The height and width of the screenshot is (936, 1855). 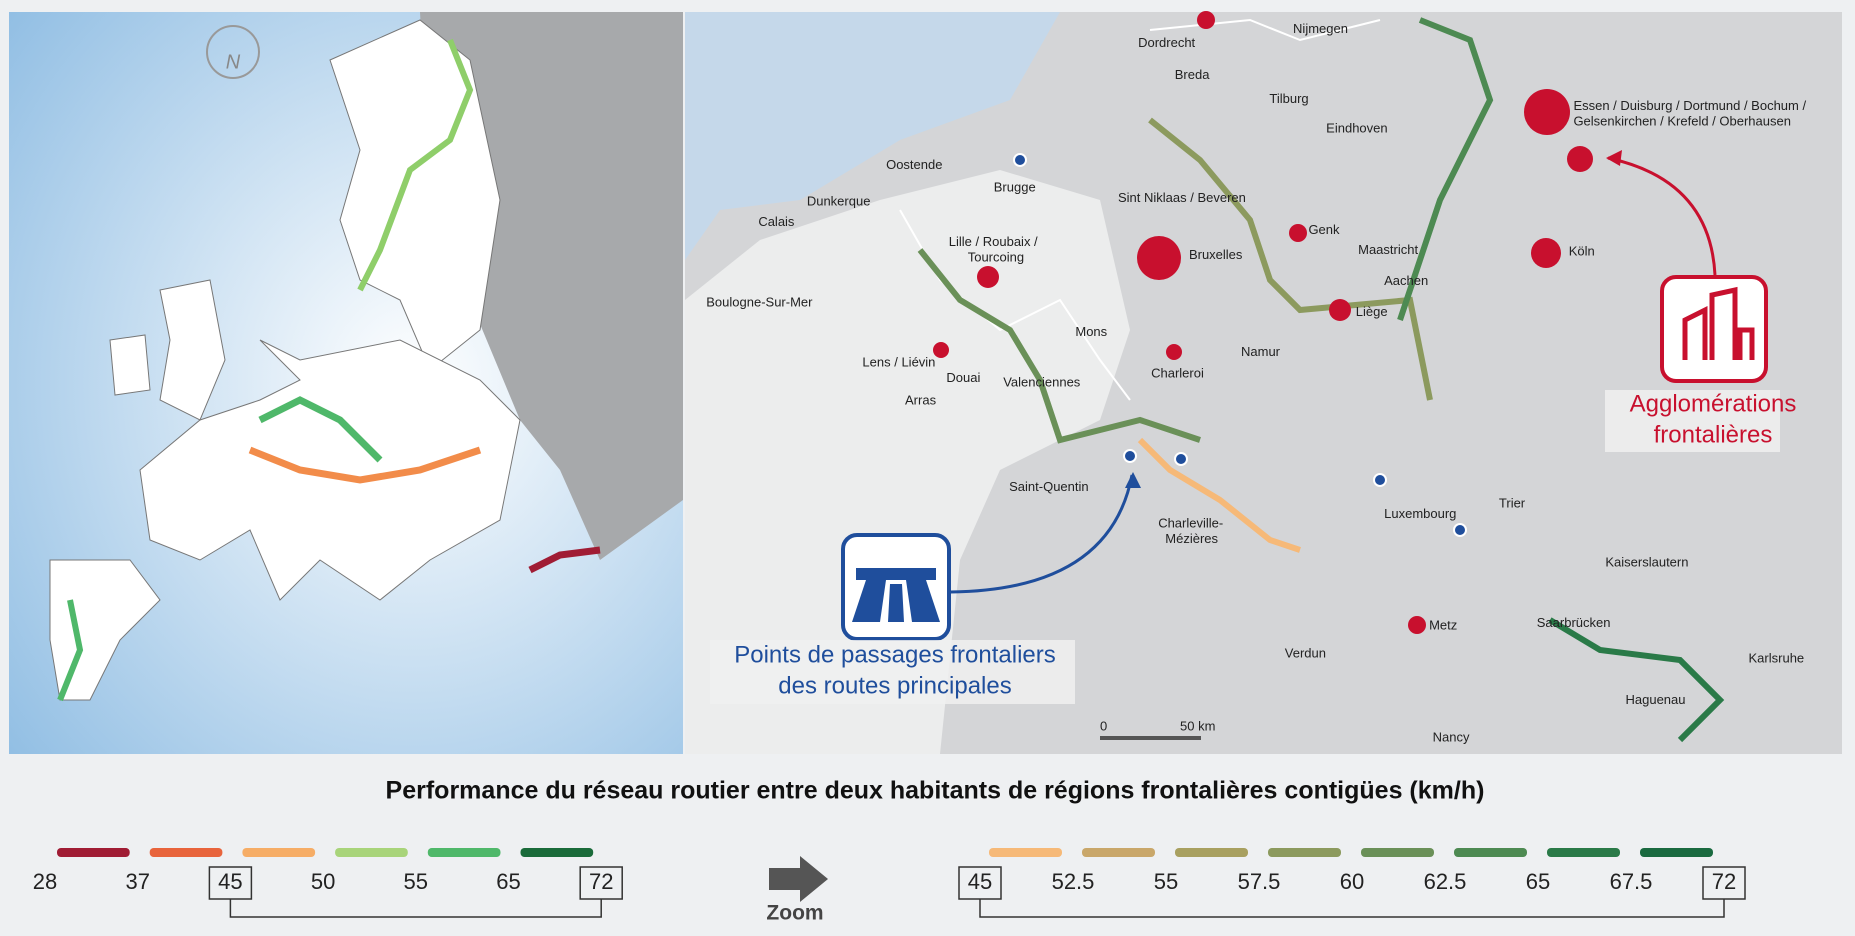 I want to click on callout-text: Points de passages frontaliers, so click(x=895, y=654).